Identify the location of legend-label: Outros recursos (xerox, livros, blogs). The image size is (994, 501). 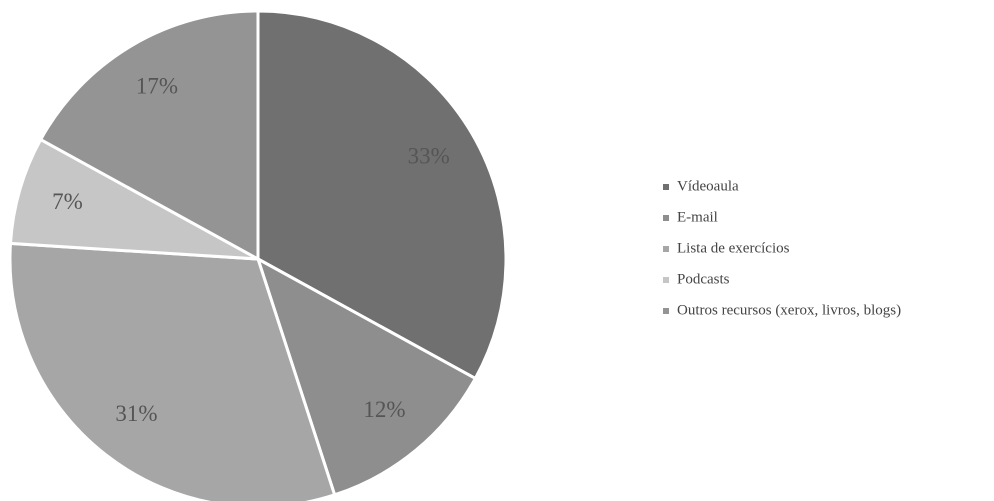
(789, 310).